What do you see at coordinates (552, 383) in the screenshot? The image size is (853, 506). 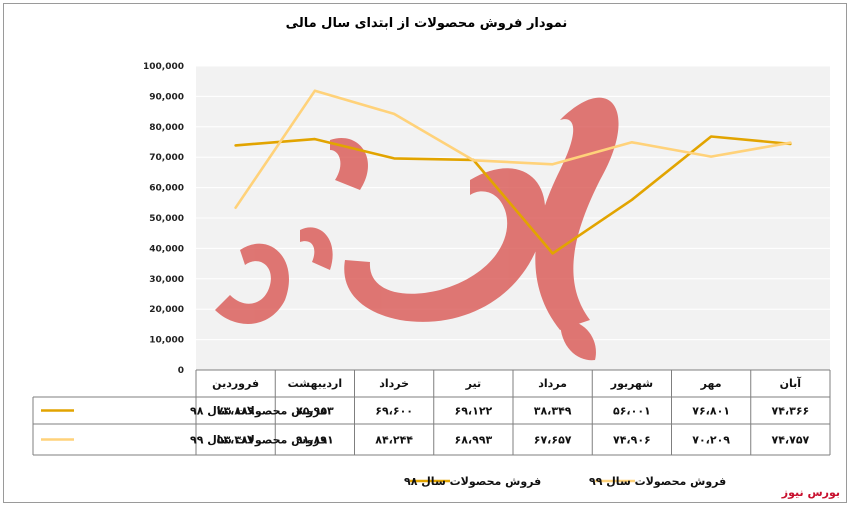 I see `category-label: مرداد` at bounding box center [552, 383].